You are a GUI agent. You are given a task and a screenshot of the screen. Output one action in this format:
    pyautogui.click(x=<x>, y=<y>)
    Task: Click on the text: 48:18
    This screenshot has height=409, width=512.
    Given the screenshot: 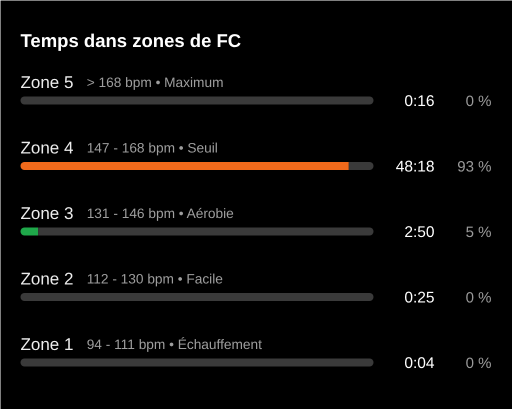 What is the action you would take?
    pyautogui.click(x=415, y=167)
    